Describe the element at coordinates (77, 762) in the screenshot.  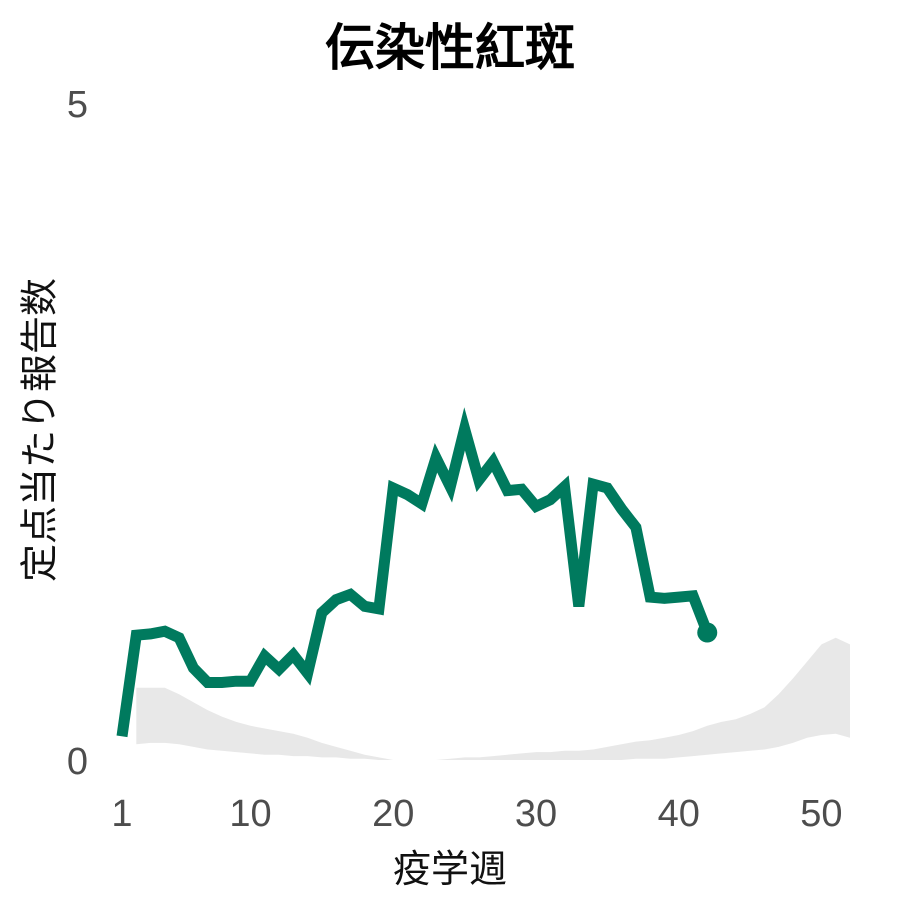
I see `y-tick-label: 0` at that location.